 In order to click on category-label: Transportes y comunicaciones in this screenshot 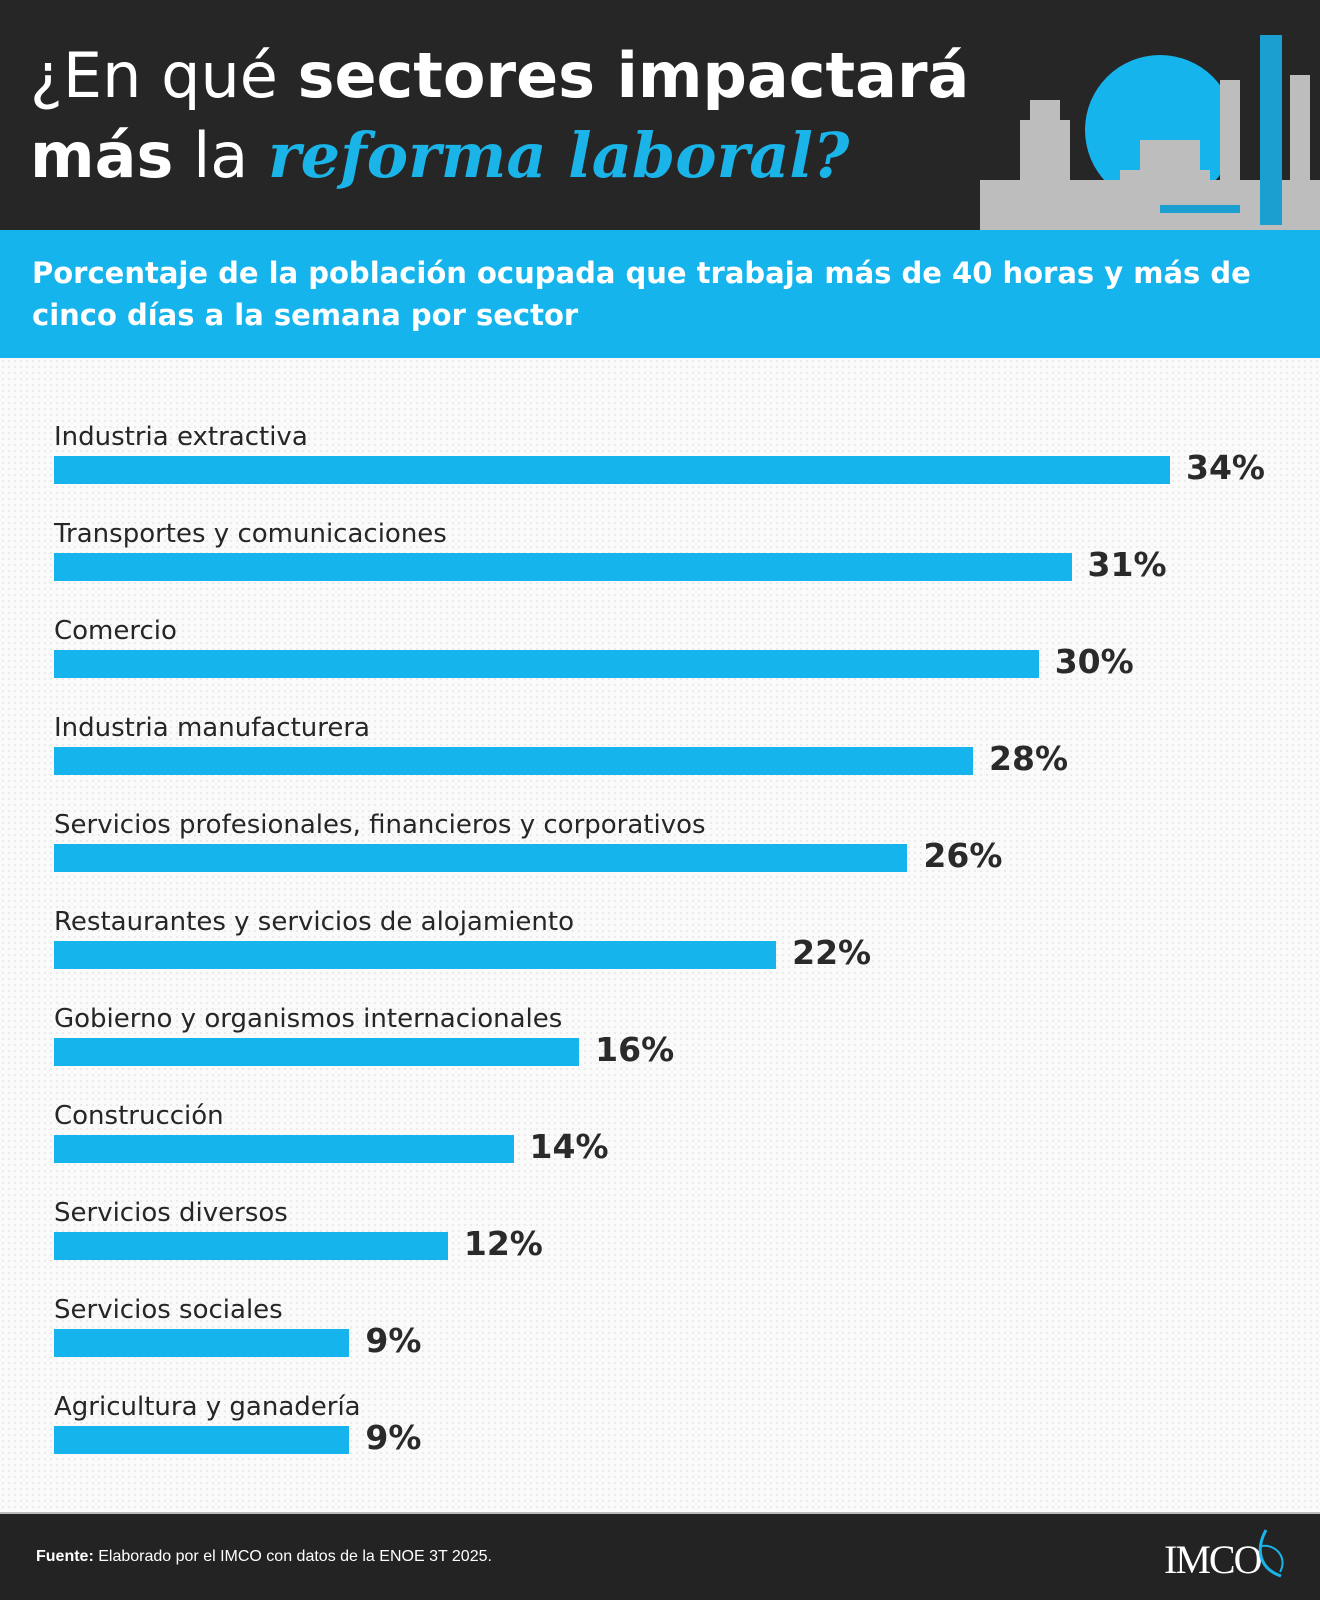, I will do `click(250, 534)`.